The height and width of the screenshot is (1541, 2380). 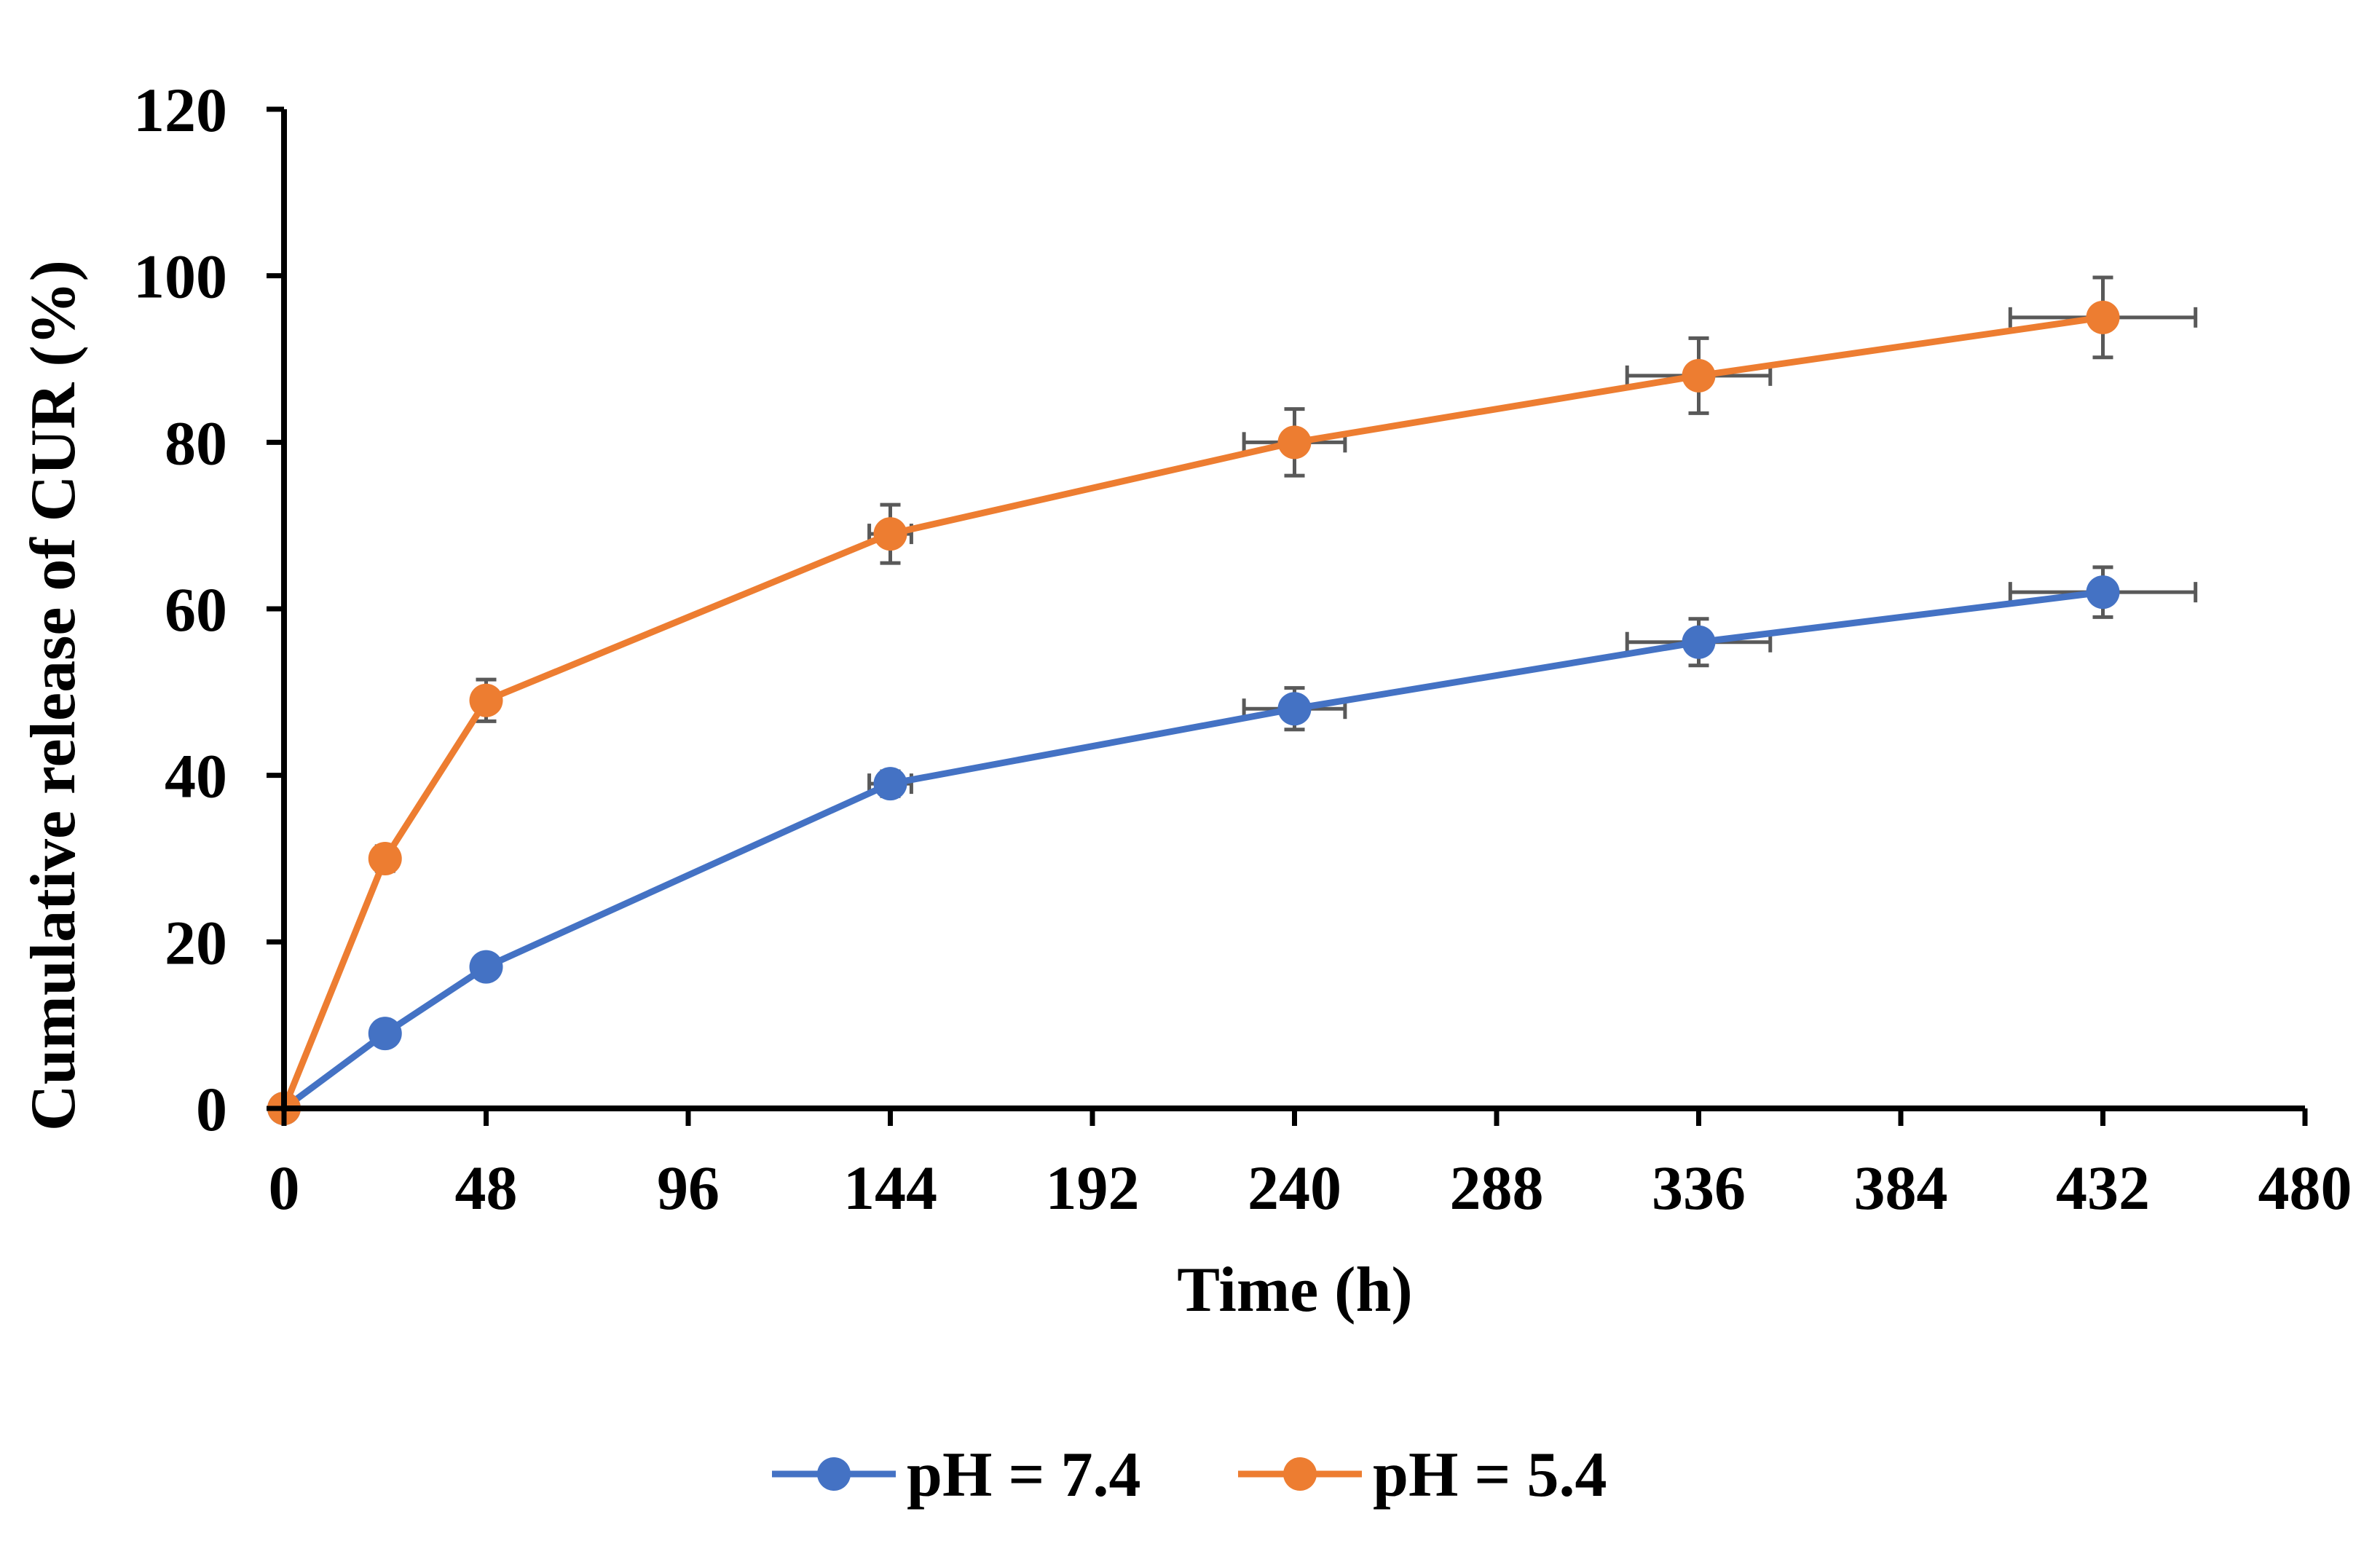 I want to click on legend: pH = 7.4 pH = 5.4, so click(x=1189, y=1475).